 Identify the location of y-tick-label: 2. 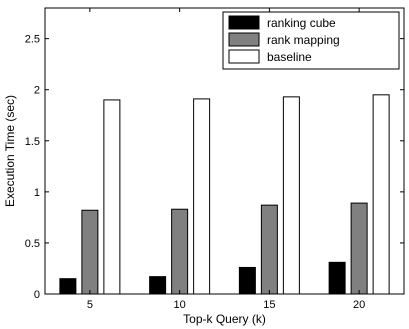
(37, 91).